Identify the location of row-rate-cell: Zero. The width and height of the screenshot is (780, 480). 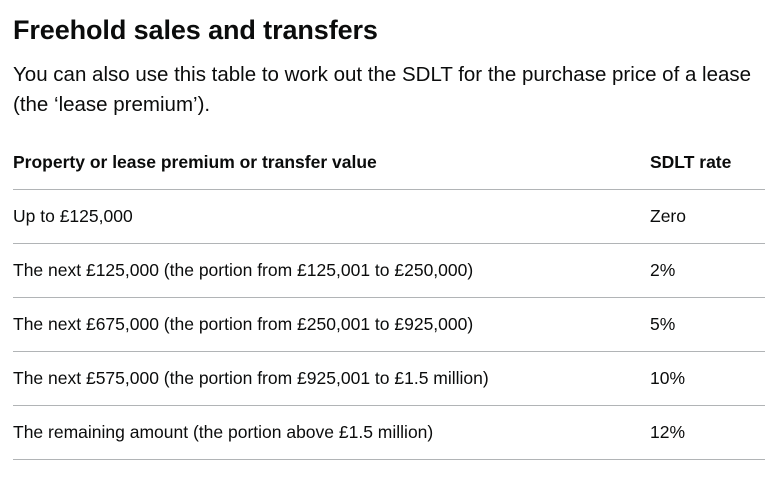
(707, 216).